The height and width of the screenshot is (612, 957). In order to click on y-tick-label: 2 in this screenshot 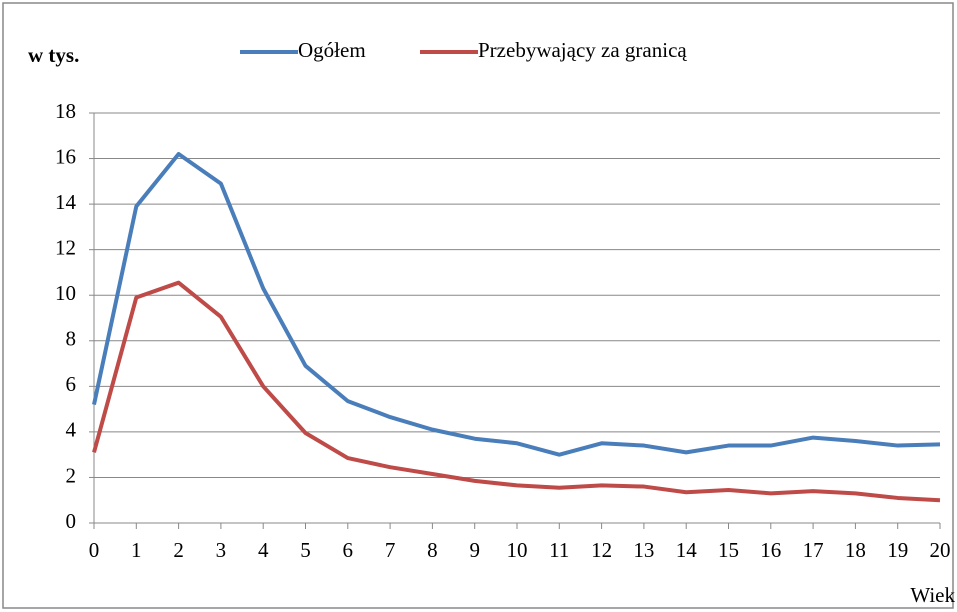, I will do `click(71, 475)`.